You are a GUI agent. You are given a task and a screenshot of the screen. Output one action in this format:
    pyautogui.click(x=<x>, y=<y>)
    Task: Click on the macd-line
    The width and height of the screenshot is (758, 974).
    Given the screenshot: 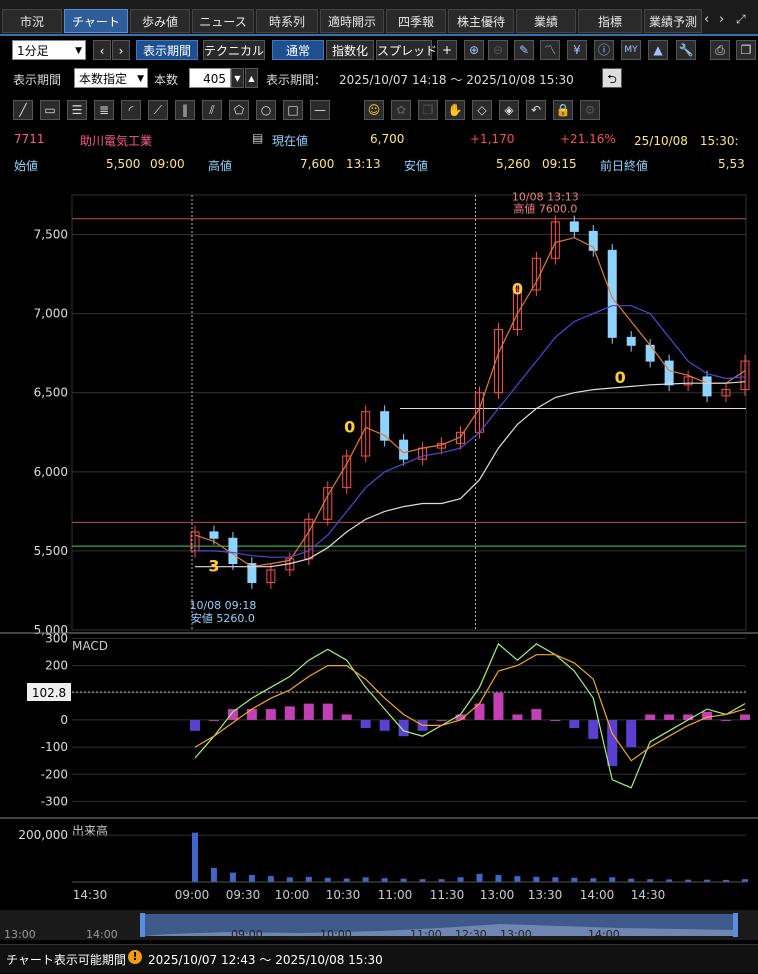 What is the action you would take?
    pyautogui.click(x=470, y=715)
    